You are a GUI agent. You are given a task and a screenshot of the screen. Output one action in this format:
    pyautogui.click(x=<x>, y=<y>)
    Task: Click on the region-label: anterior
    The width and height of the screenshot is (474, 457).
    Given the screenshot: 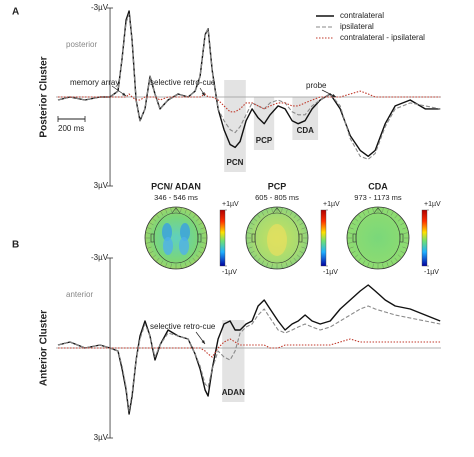 What is the action you would take?
    pyautogui.click(x=79, y=294)
    